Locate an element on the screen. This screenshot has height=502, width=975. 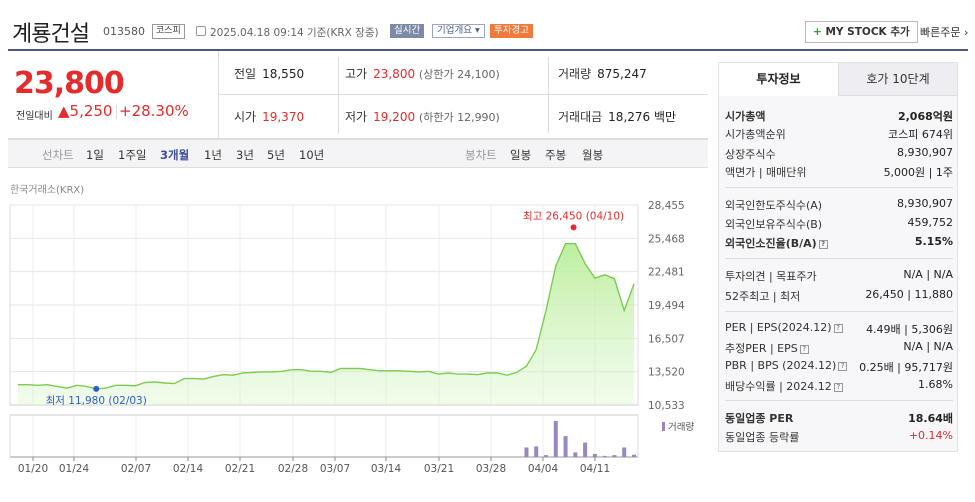
tab-line-chart: 선차트 is located at coordinates (58, 155).